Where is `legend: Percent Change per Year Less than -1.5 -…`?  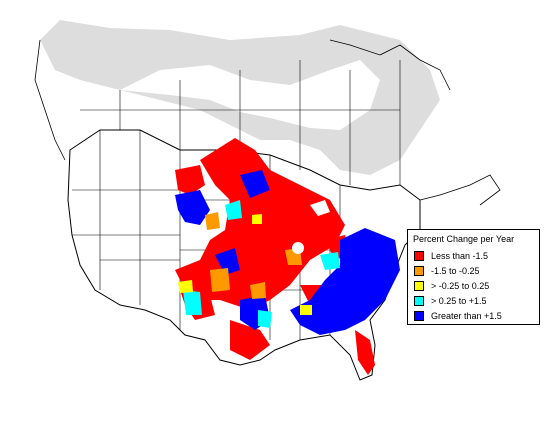
legend: Percent Change per Year Less than -1.5 -… is located at coordinates (473, 277).